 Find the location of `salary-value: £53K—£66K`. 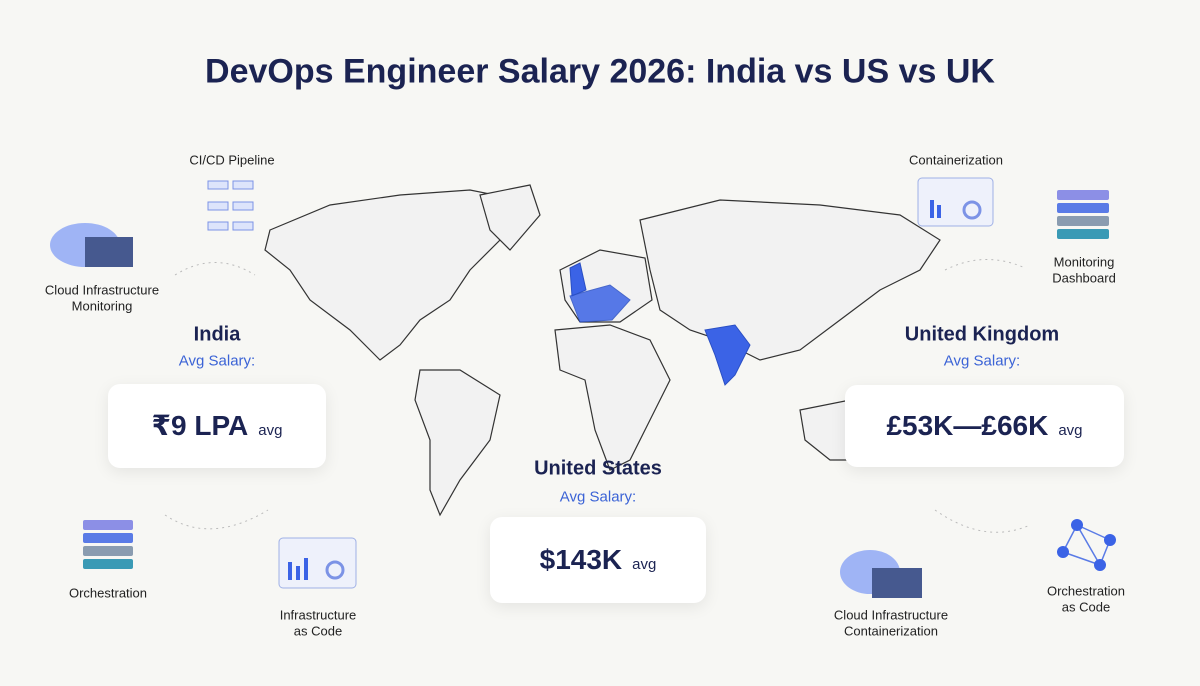

salary-value: £53K—£66K is located at coordinates (967, 425).